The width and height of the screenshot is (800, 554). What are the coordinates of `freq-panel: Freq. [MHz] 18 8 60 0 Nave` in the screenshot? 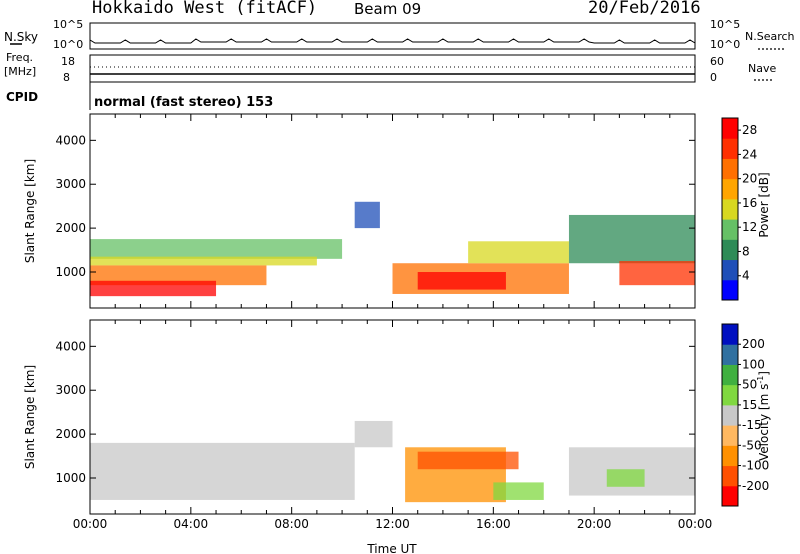 It's located at (390, 67).